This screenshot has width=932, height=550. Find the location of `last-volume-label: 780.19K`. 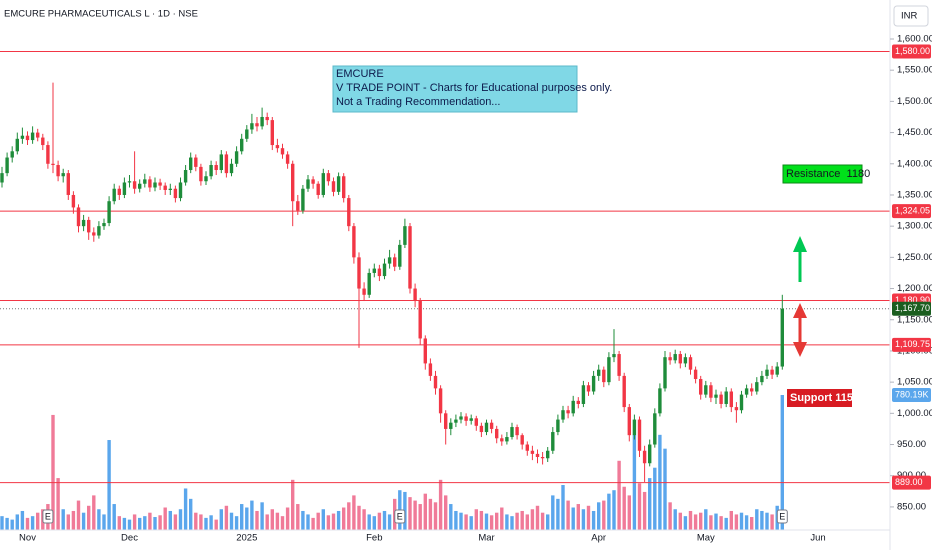

last-volume-label: 780.19K is located at coordinates (912, 394).